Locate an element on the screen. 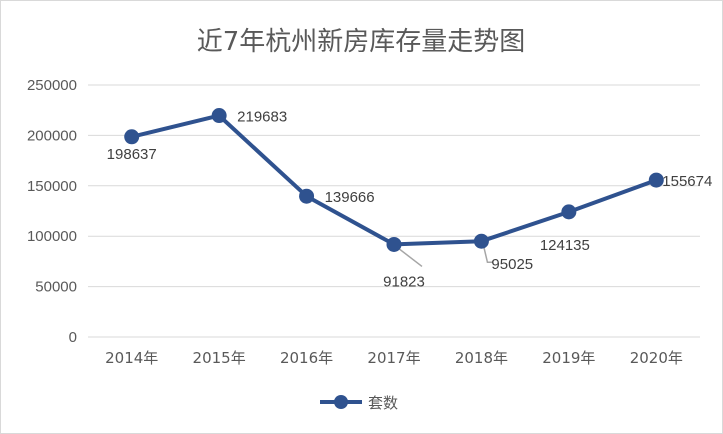 The image size is (723, 434). chart-title: 近7年杭州新房库存量走势图 is located at coordinates (361, 42).